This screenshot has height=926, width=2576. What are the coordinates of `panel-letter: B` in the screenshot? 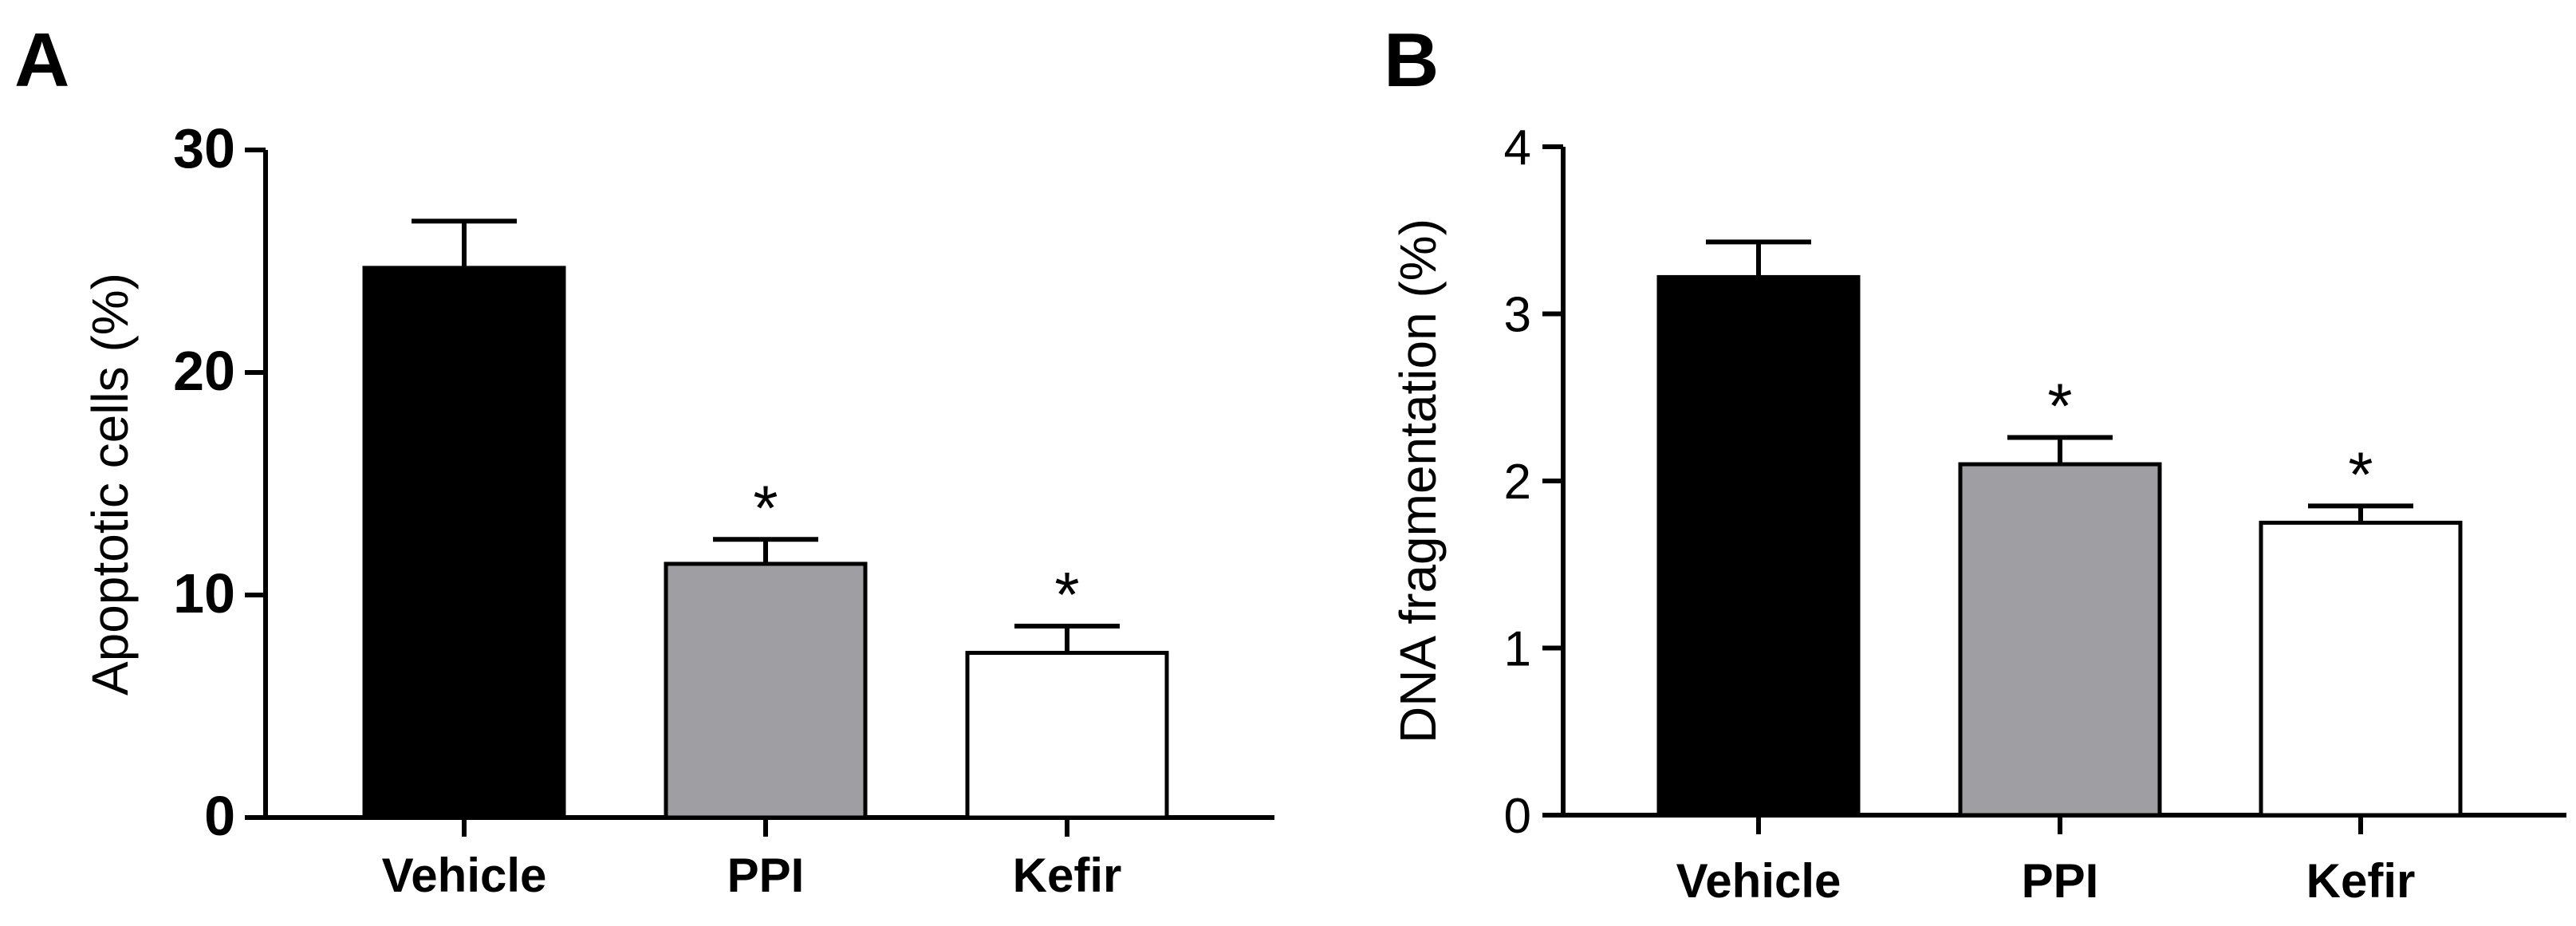 It's located at (1411, 61).